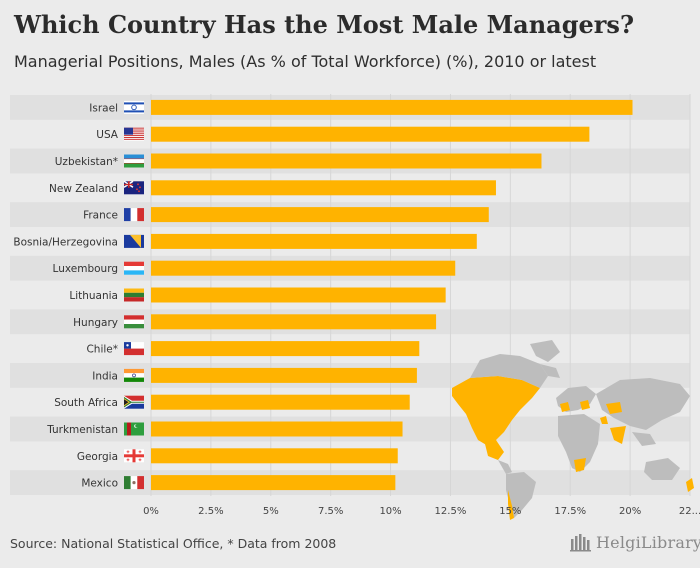  Describe the element at coordinates (630, 511) in the screenshot. I see `x-tick-label: 20%` at that location.